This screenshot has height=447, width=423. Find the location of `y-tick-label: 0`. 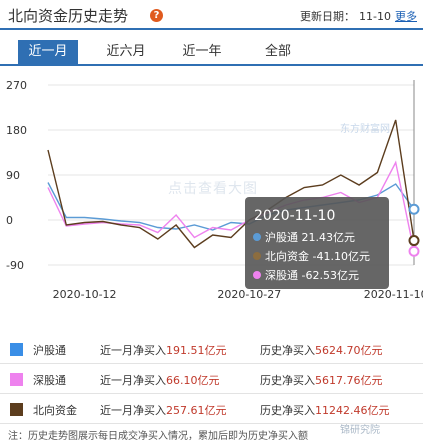

y-tick-label: 0 is located at coordinates (9, 220).